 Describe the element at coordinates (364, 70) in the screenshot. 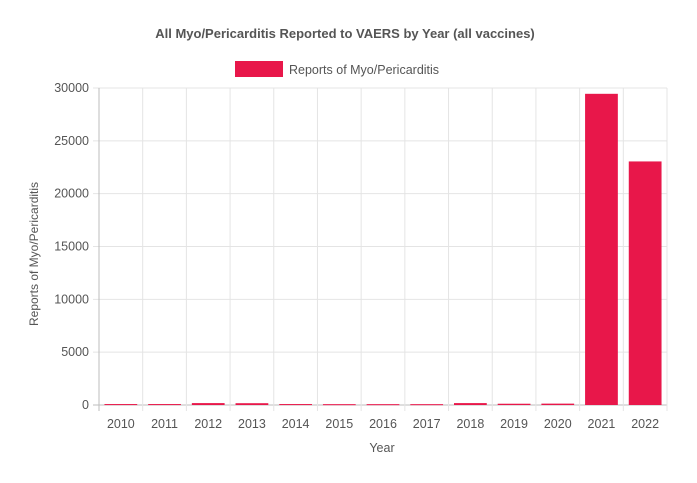

I see `legend-label: Reports of Myo/Pericarditis` at that location.